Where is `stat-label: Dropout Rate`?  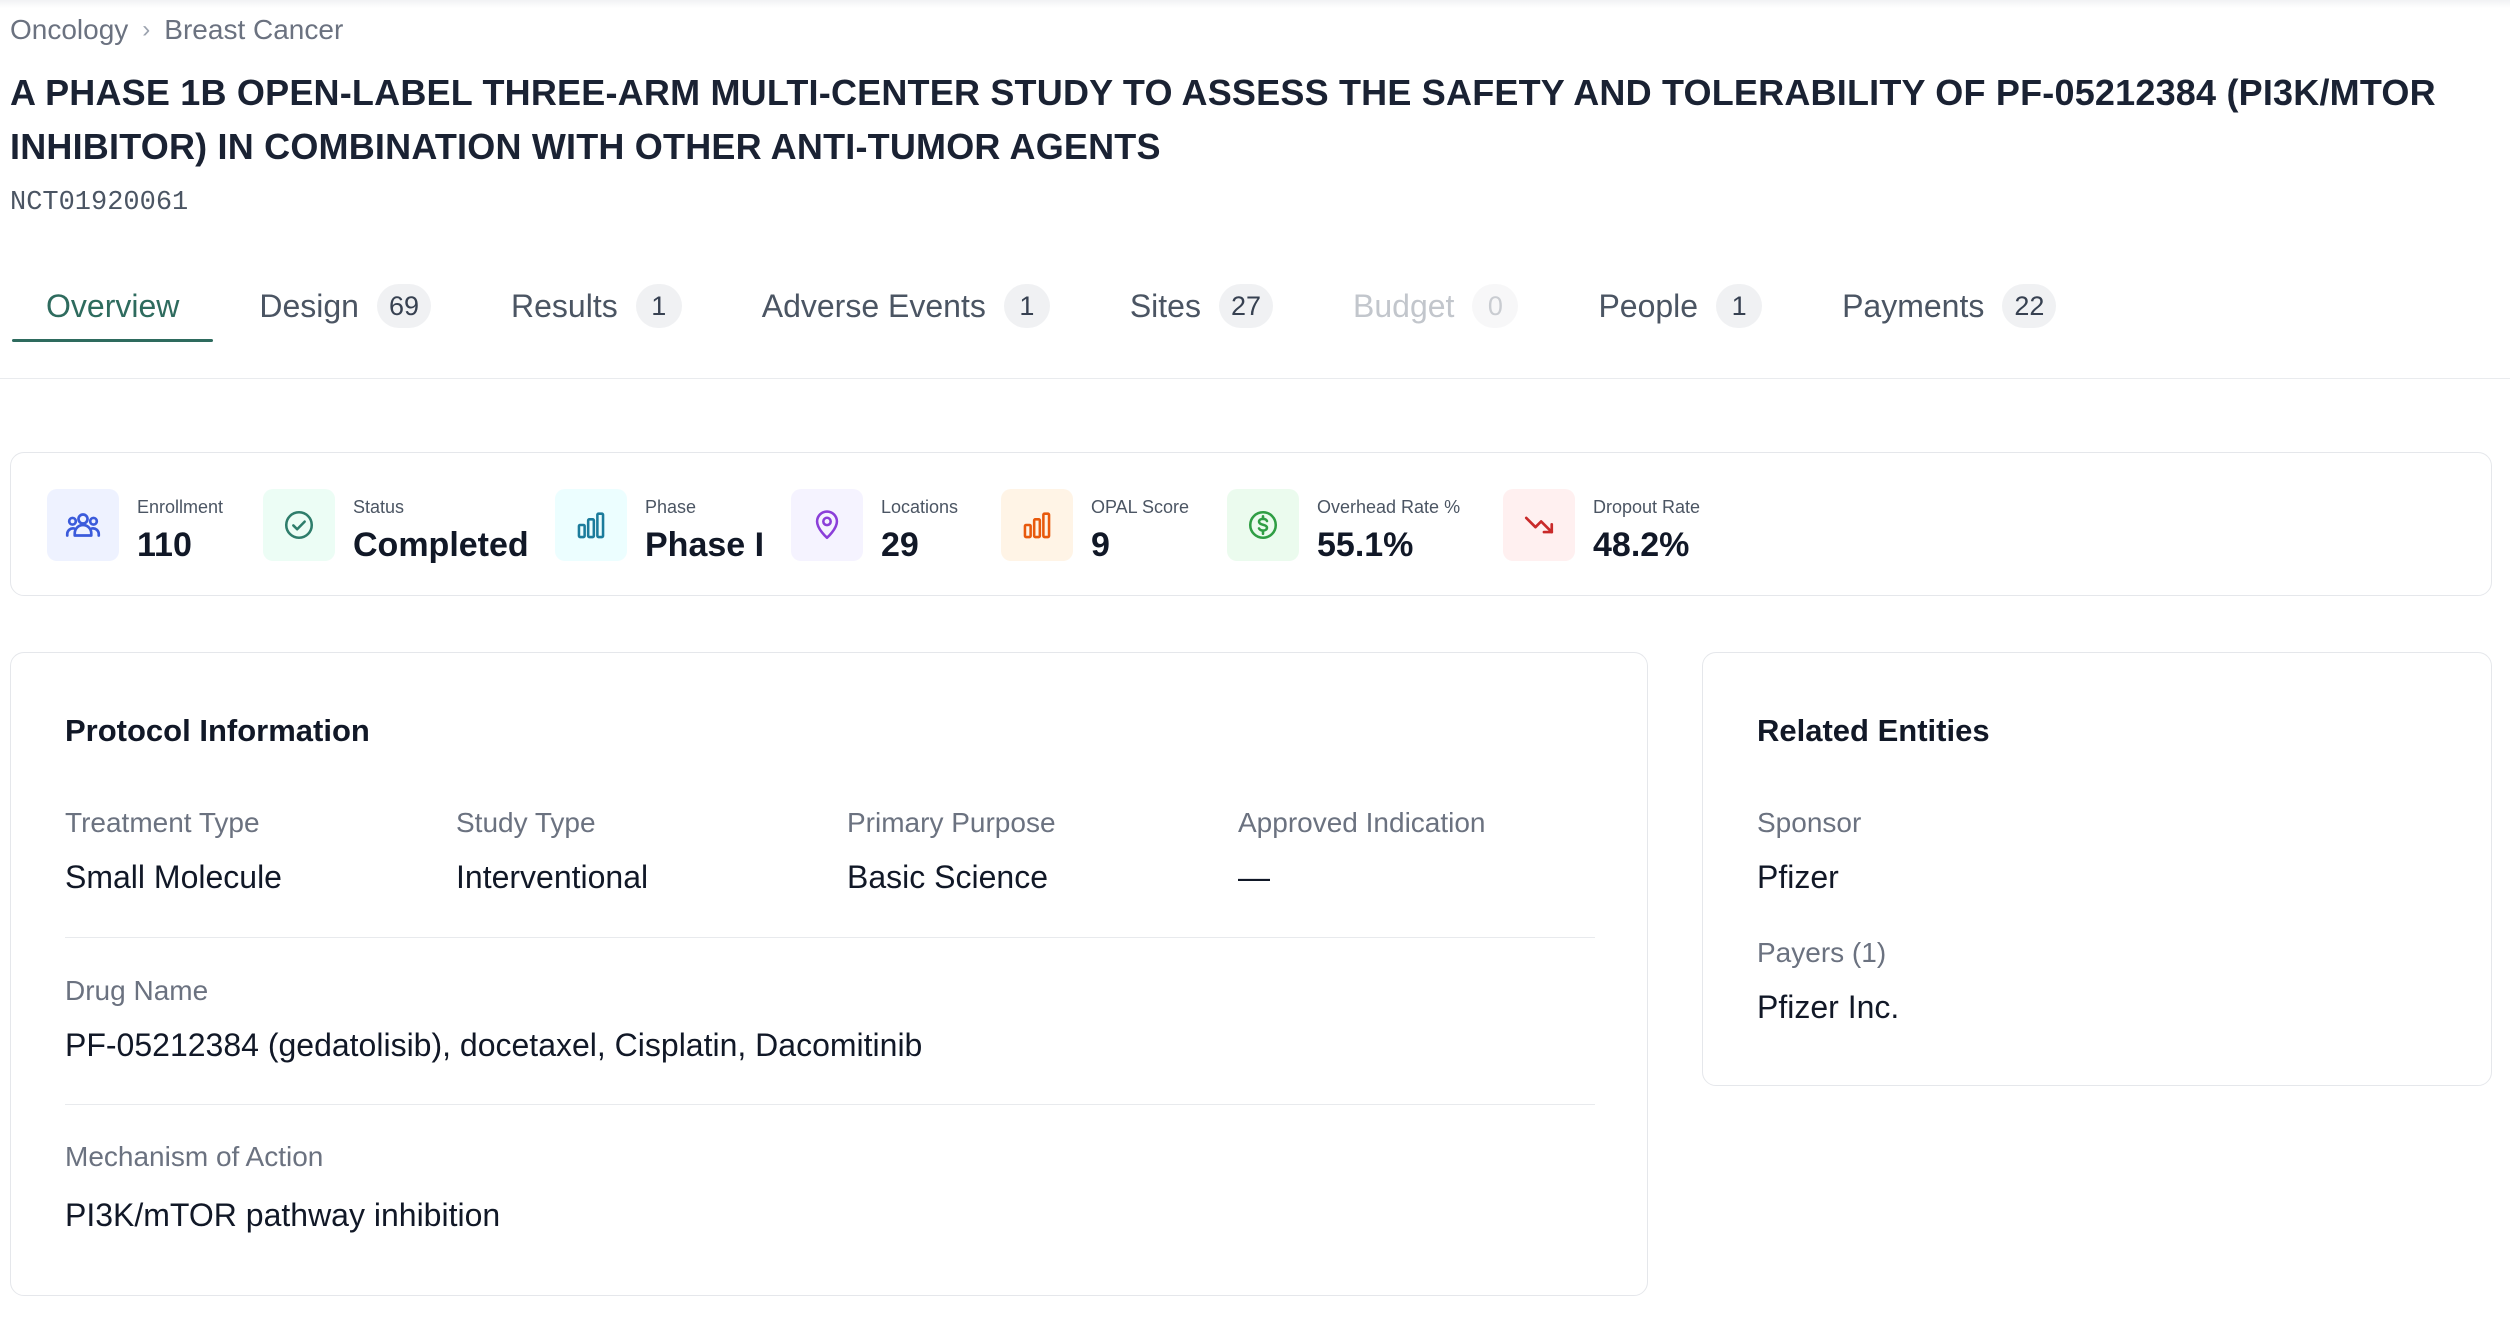 stat-label: Dropout Rate is located at coordinates (1647, 507).